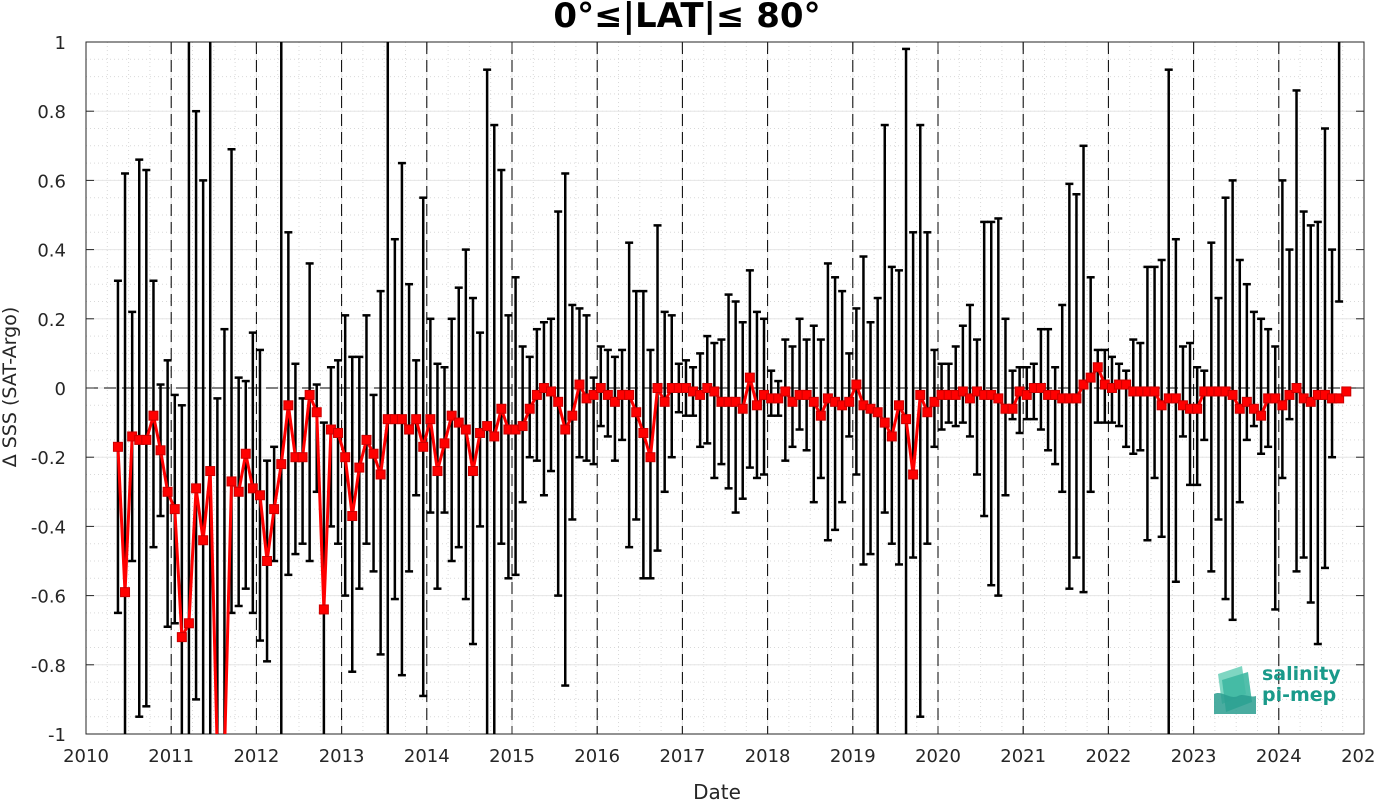 The image size is (1374, 801). I want to click on x-tick-label: 2014, so click(427, 756).